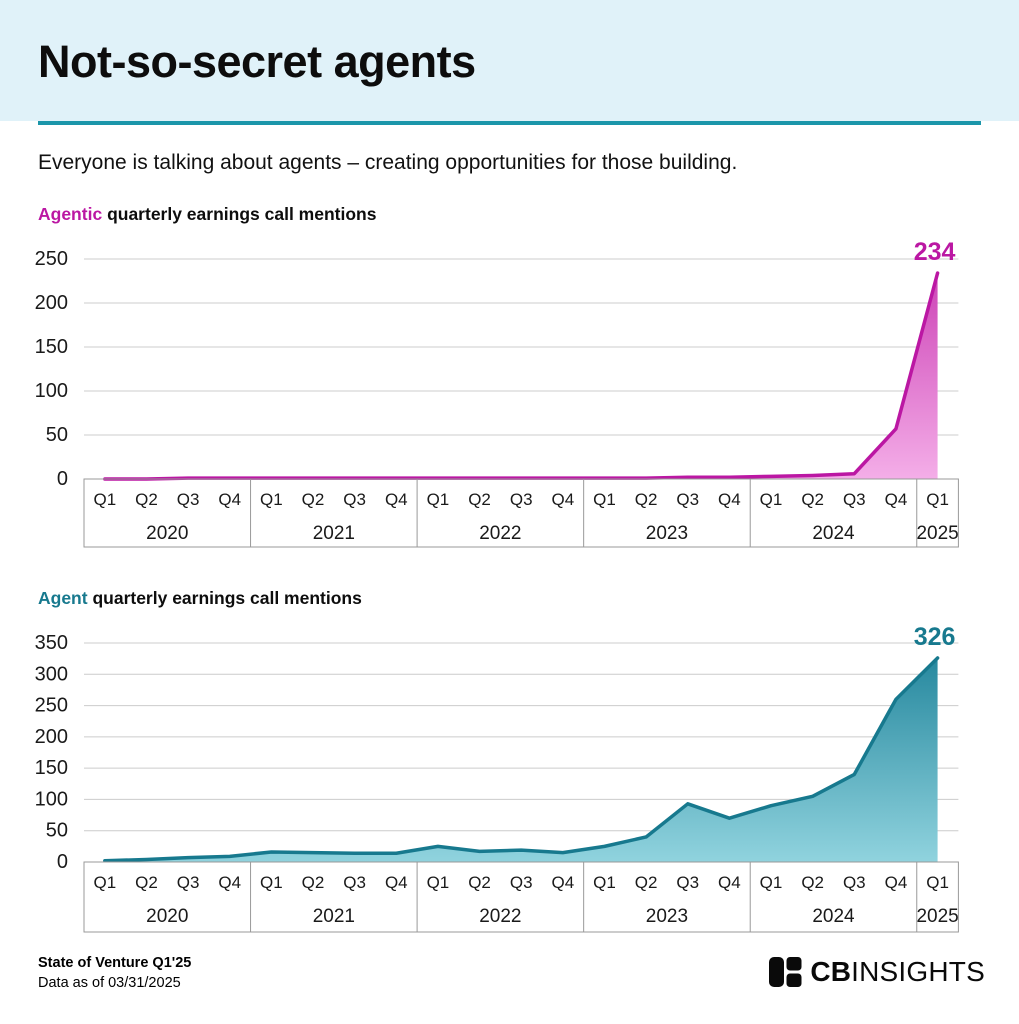 This screenshot has width=1019, height=1024. I want to click on data-as-of: Data as of 03/31/2025, so click(109, 983).